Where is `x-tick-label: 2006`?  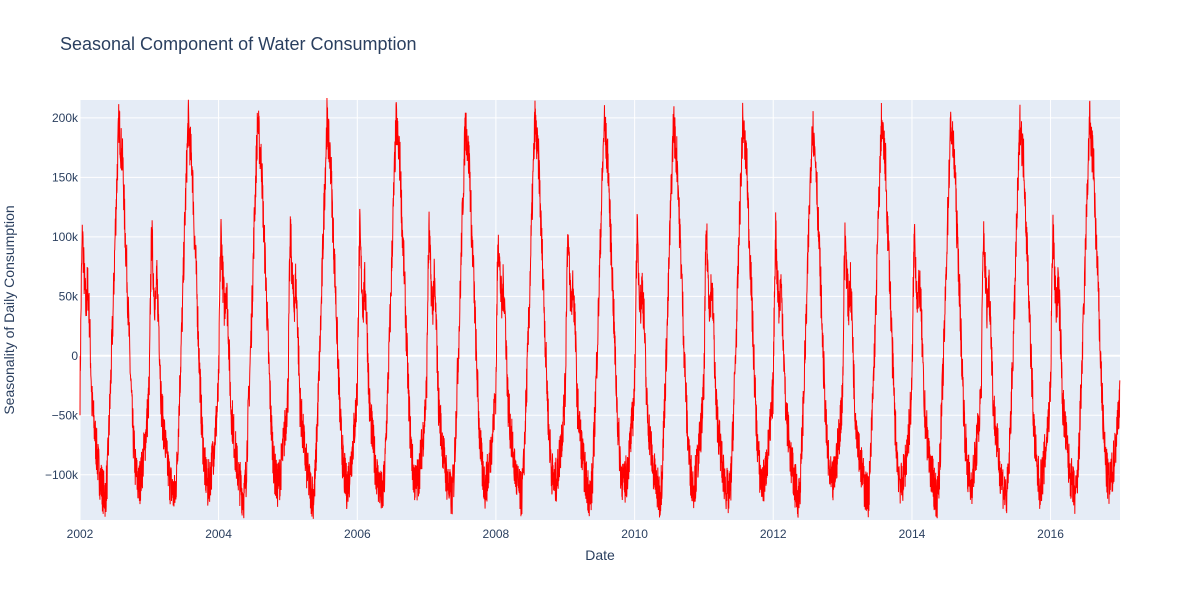
x-tick-label: 2006 is located at coordinates (357, 534).